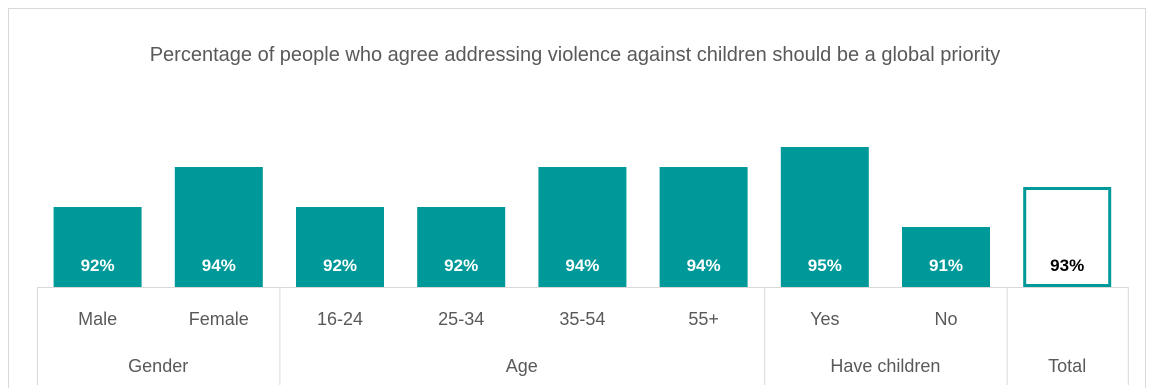 This screenshot has width=1150, height=388. What do you see at coordinates (582, 319) in the screenshot?
I see `category-label: 35-54` at bounding box center [582, 319].